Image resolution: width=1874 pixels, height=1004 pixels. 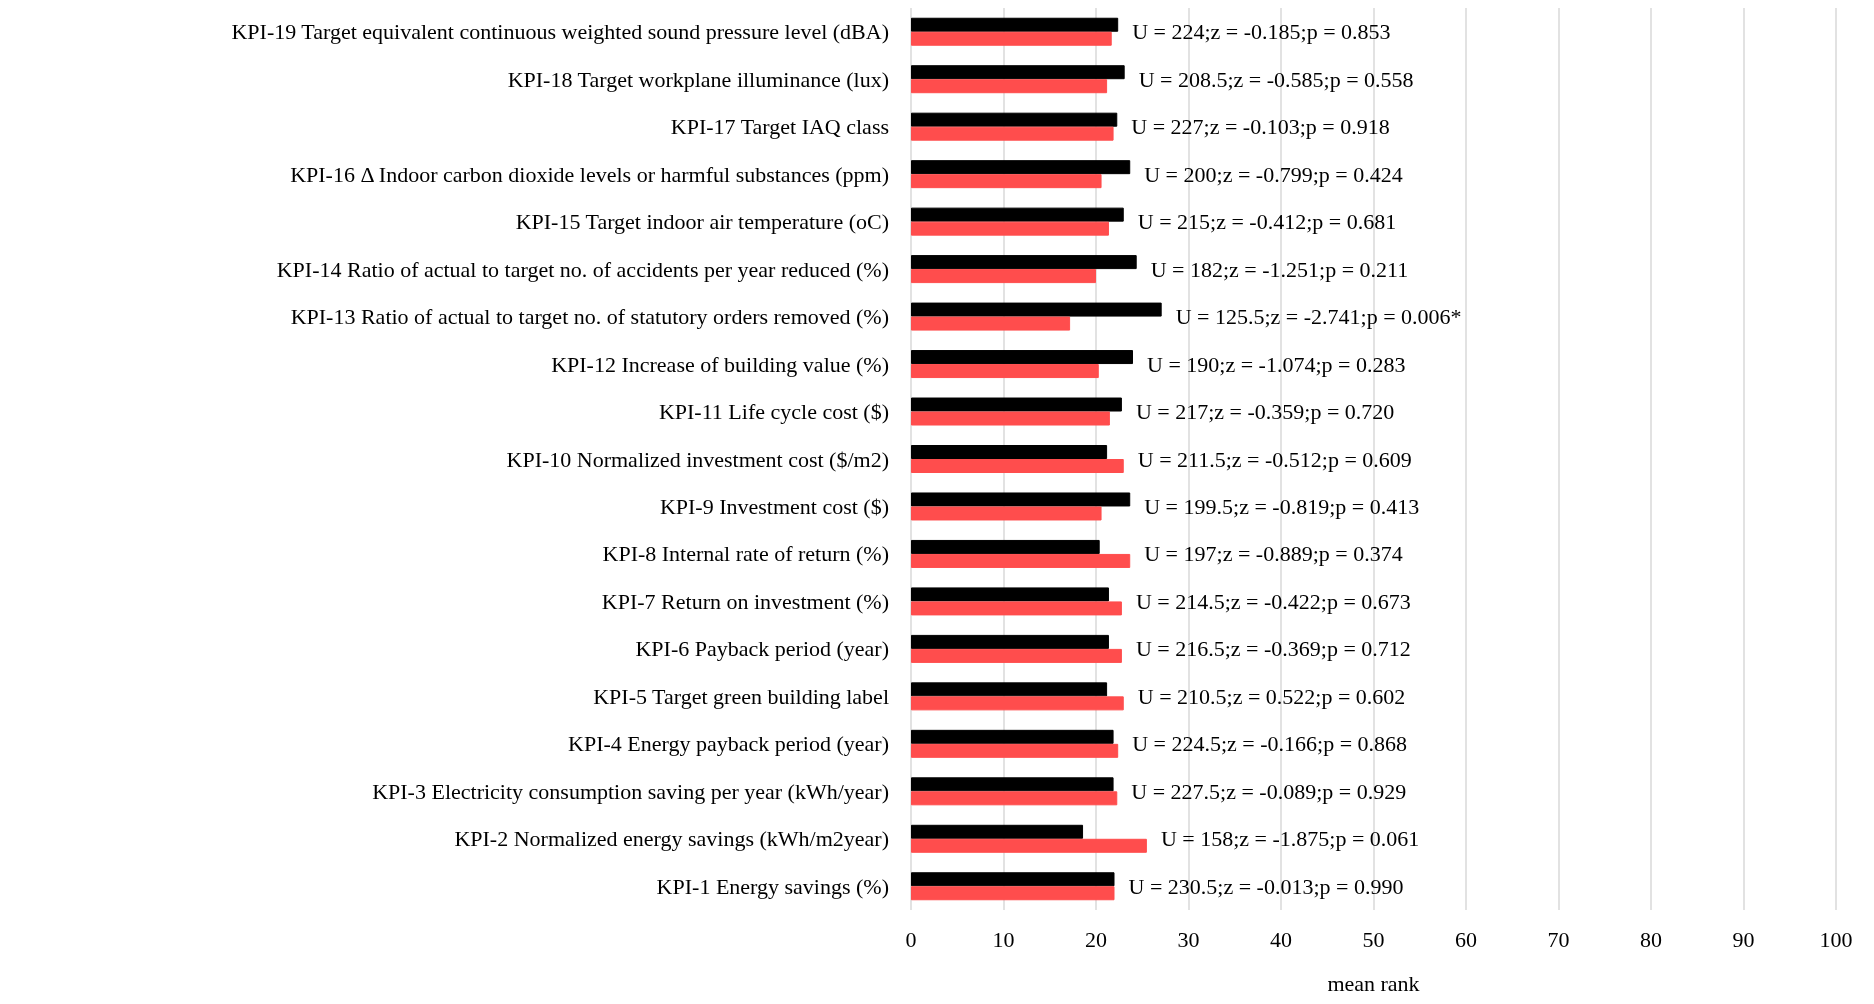 I want to click on y-tick-label: KPI-5 Target green building label, so click(x=741, y=696).